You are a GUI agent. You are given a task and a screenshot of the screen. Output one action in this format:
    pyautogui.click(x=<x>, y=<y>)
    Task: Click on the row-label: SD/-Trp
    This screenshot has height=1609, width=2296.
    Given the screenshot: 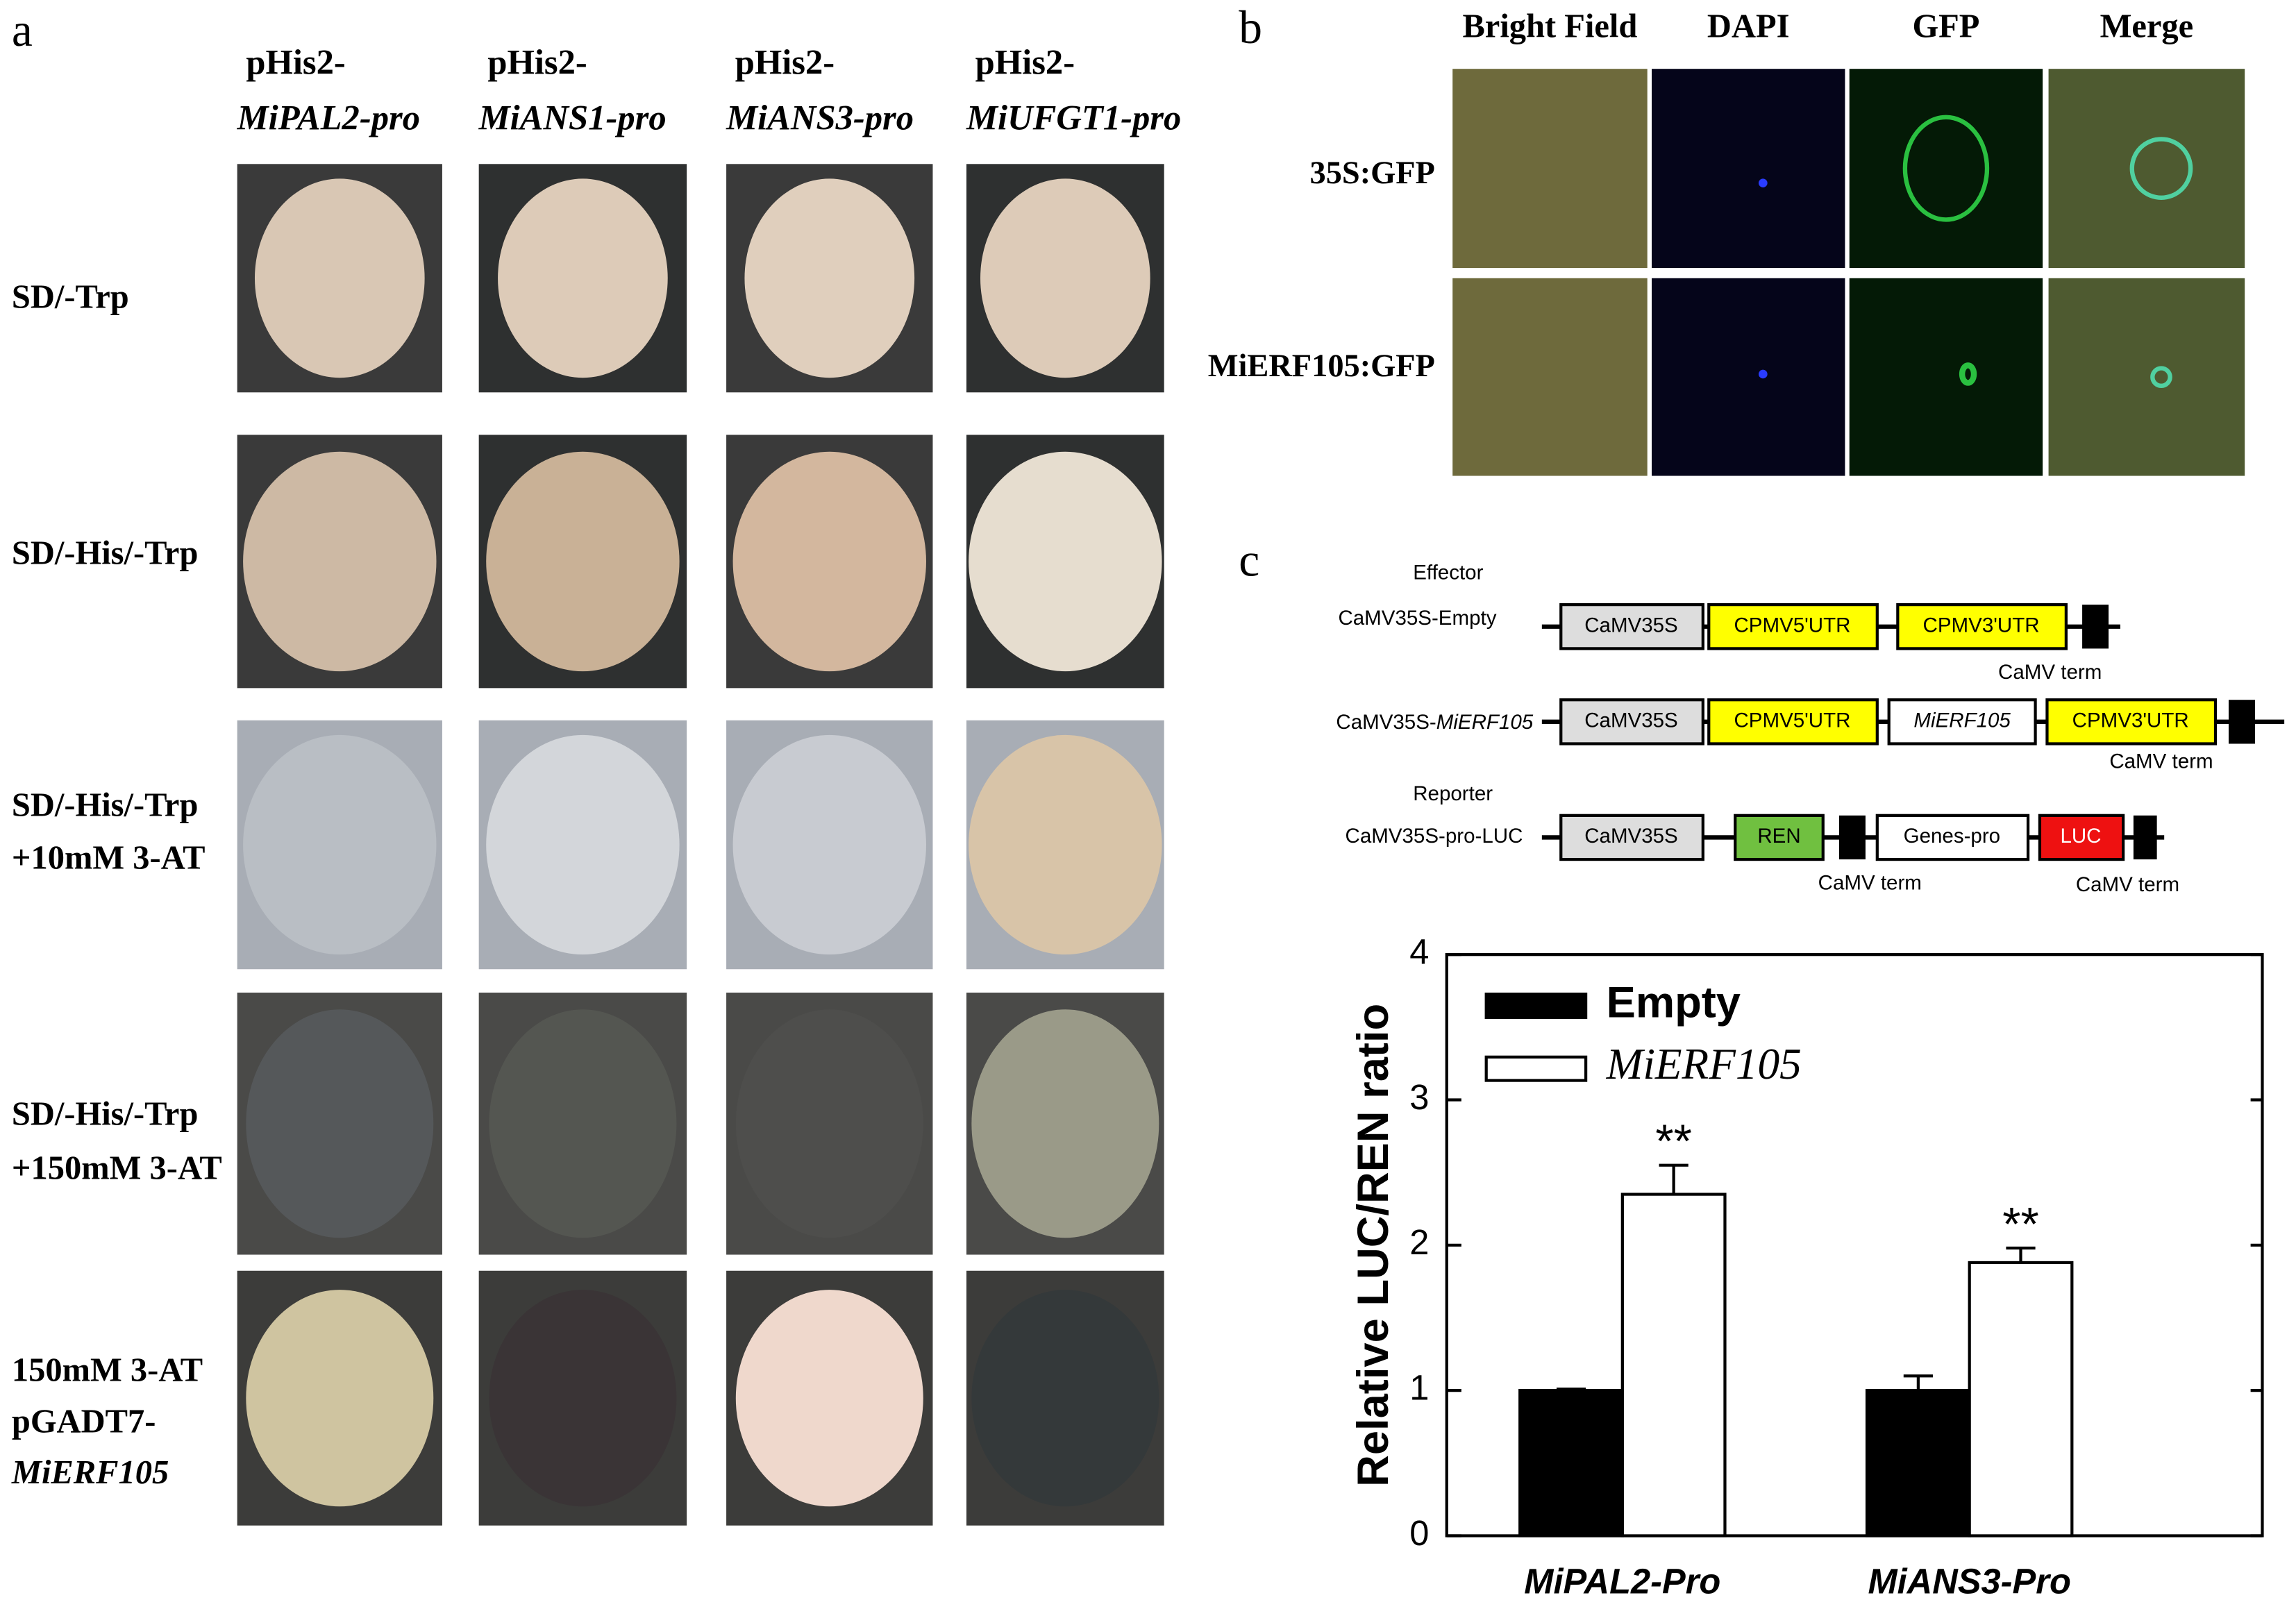 What is the action you would take?
    pyautogui.click(x=70, y=297)
    